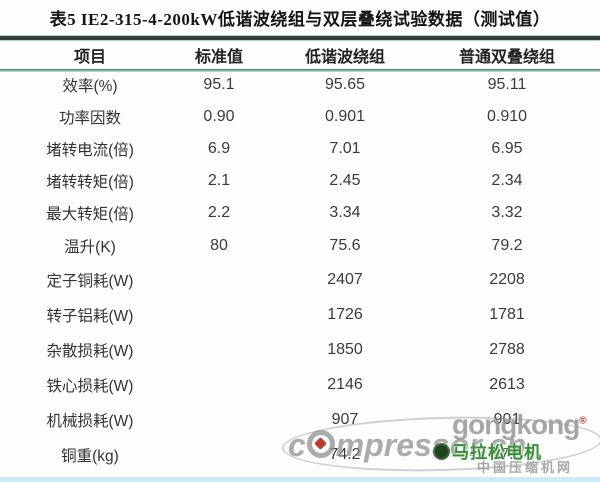 The image size is (600, 482). I want to click on row-item-label: 最大转矩(倍), so click(90, 214).